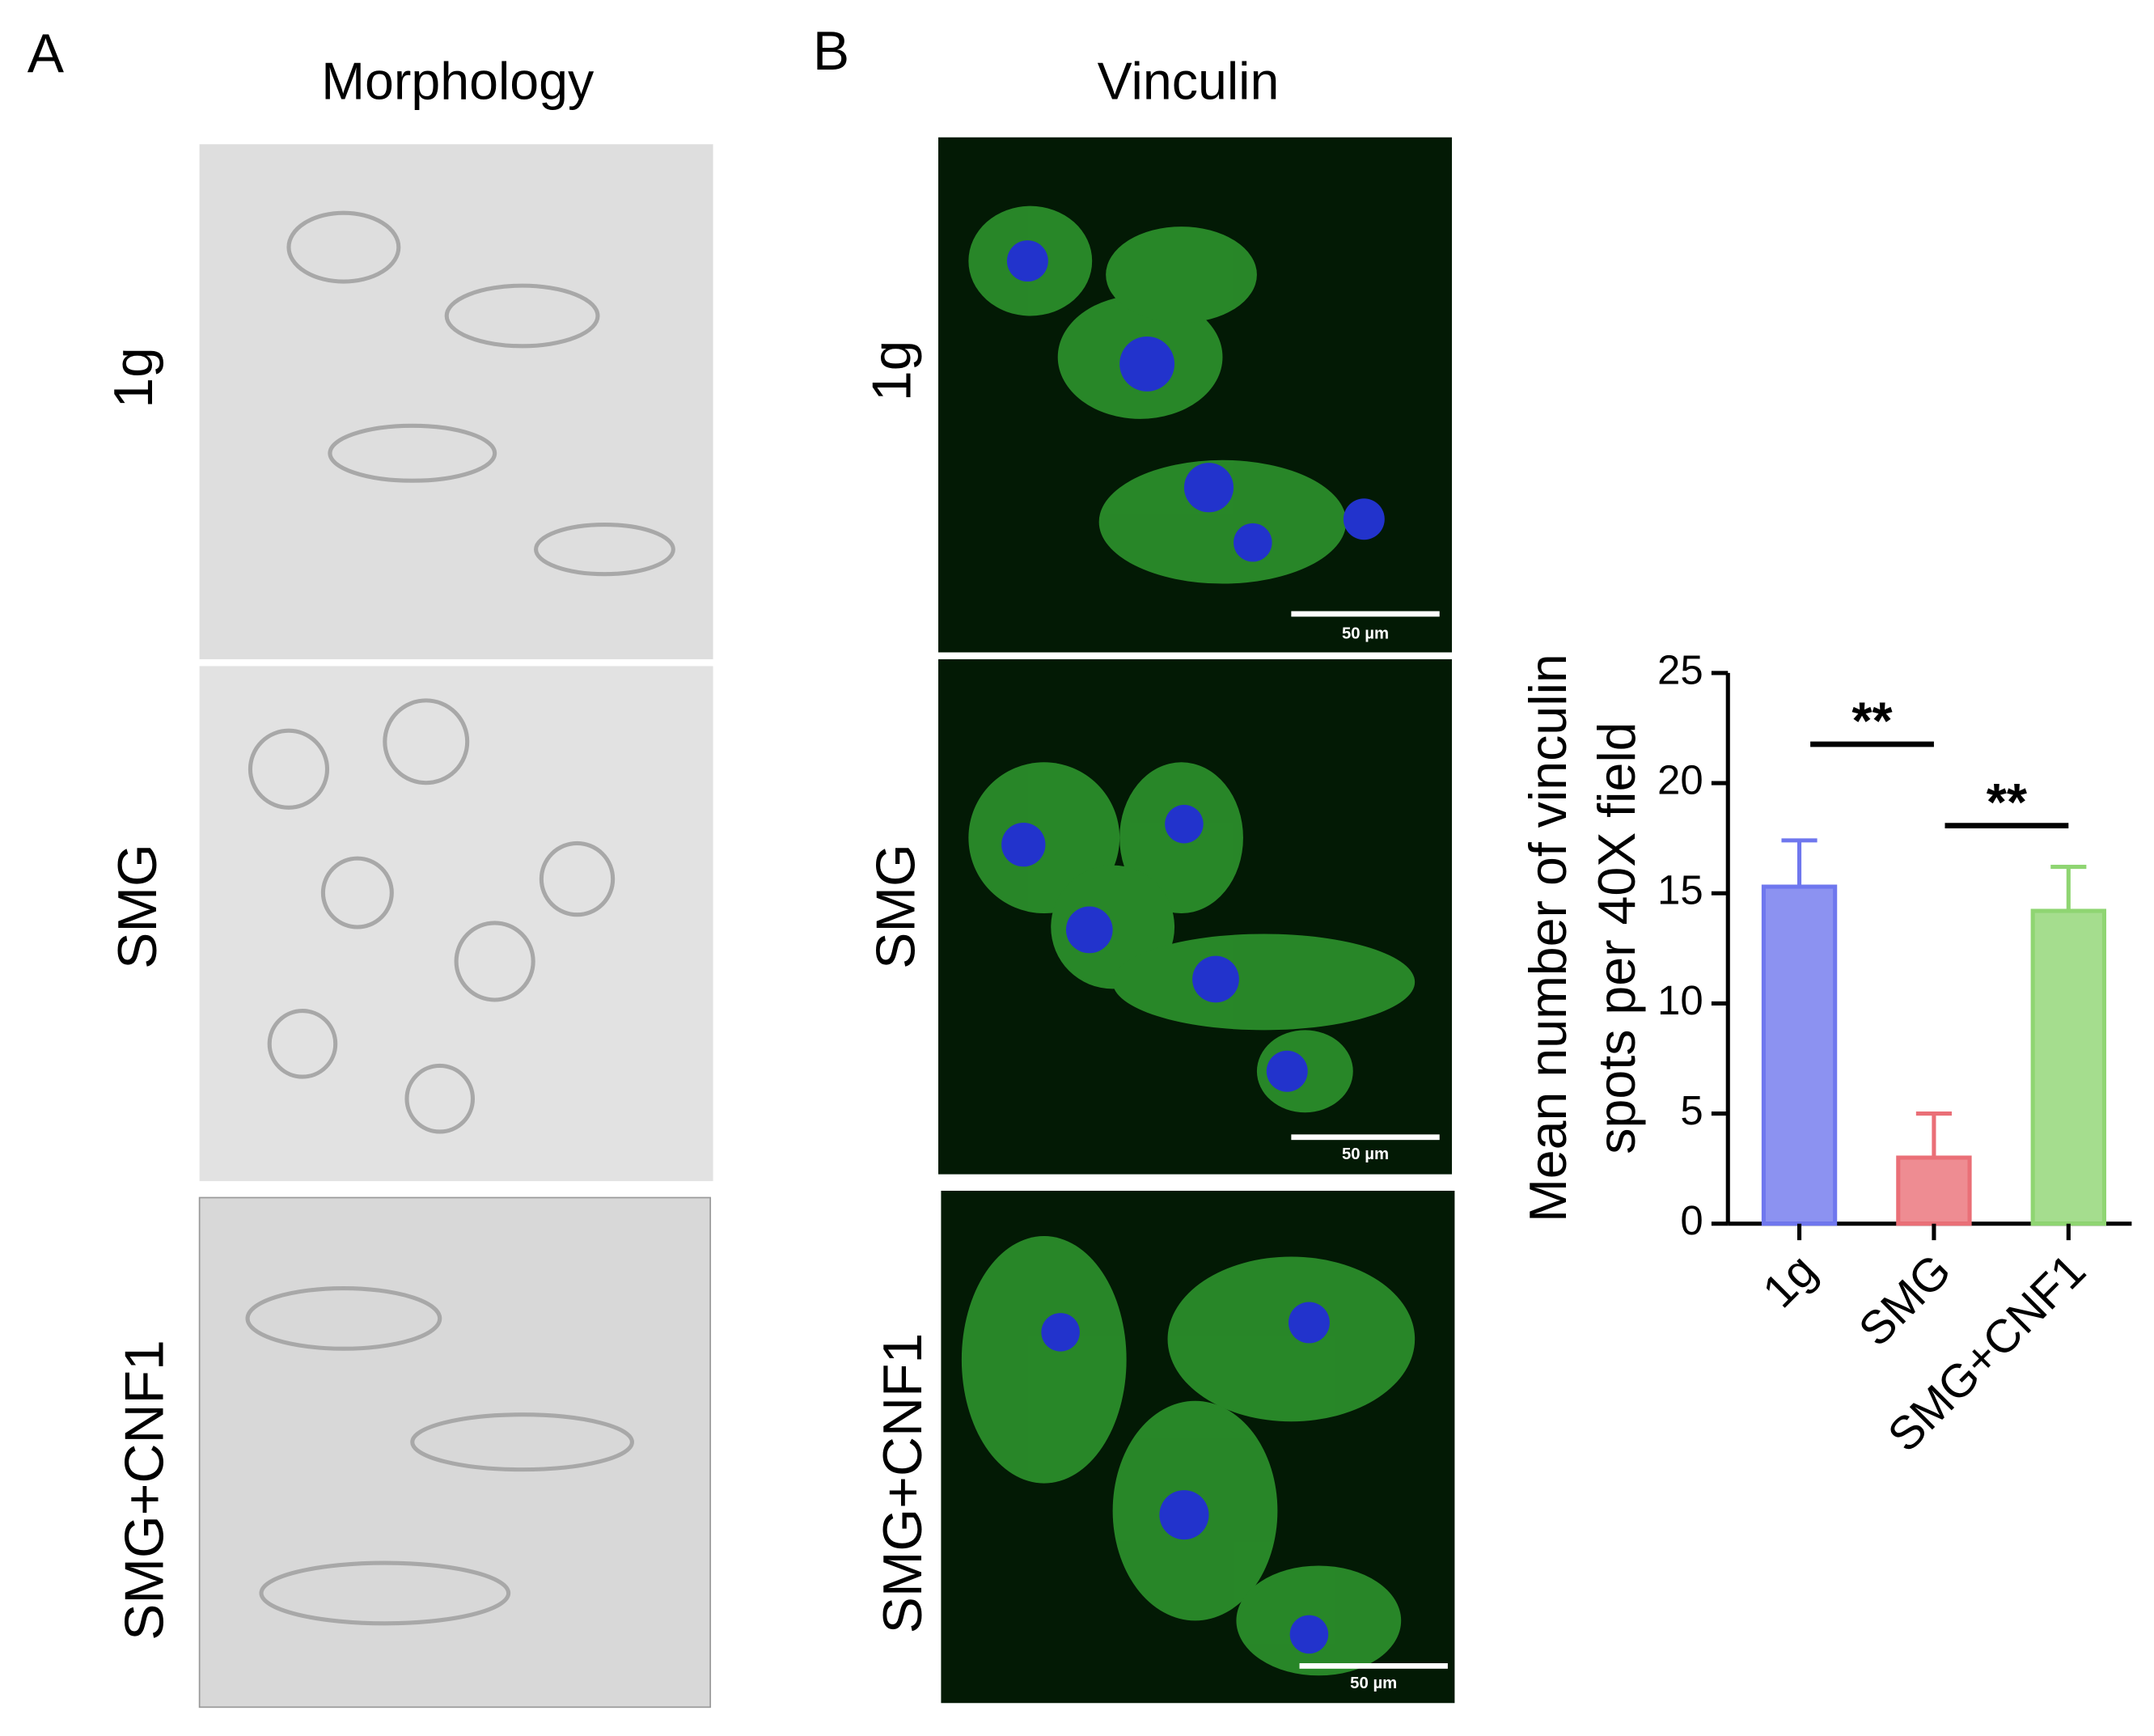 Image resolution: width=2154 pixels, height=1736 pixels. I want to click on fluorescence-image, so click(1195, 916).